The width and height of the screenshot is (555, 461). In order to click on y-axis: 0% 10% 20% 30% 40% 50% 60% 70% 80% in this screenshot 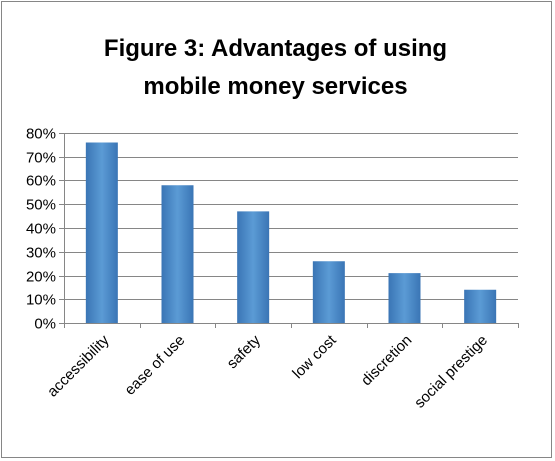, I will do `click(45, 229)`.